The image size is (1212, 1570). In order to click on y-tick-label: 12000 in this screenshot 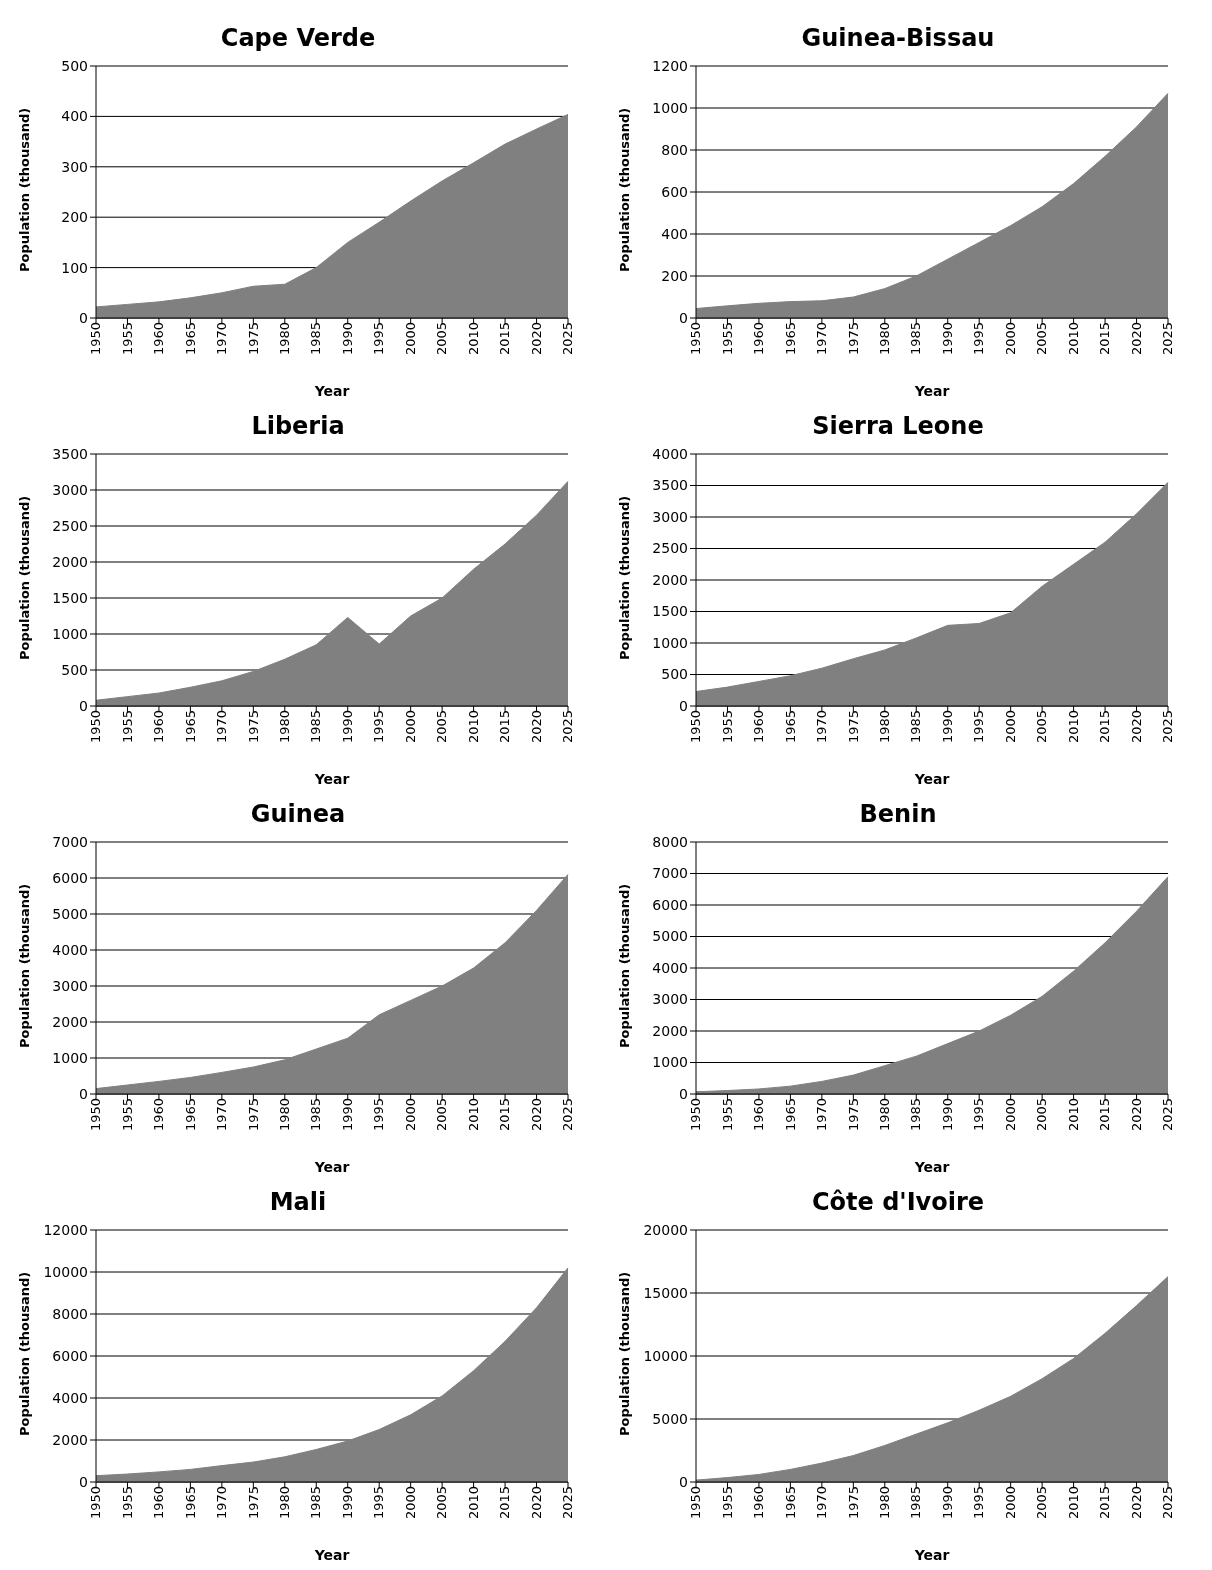, I will do `click(65, 1229)`.